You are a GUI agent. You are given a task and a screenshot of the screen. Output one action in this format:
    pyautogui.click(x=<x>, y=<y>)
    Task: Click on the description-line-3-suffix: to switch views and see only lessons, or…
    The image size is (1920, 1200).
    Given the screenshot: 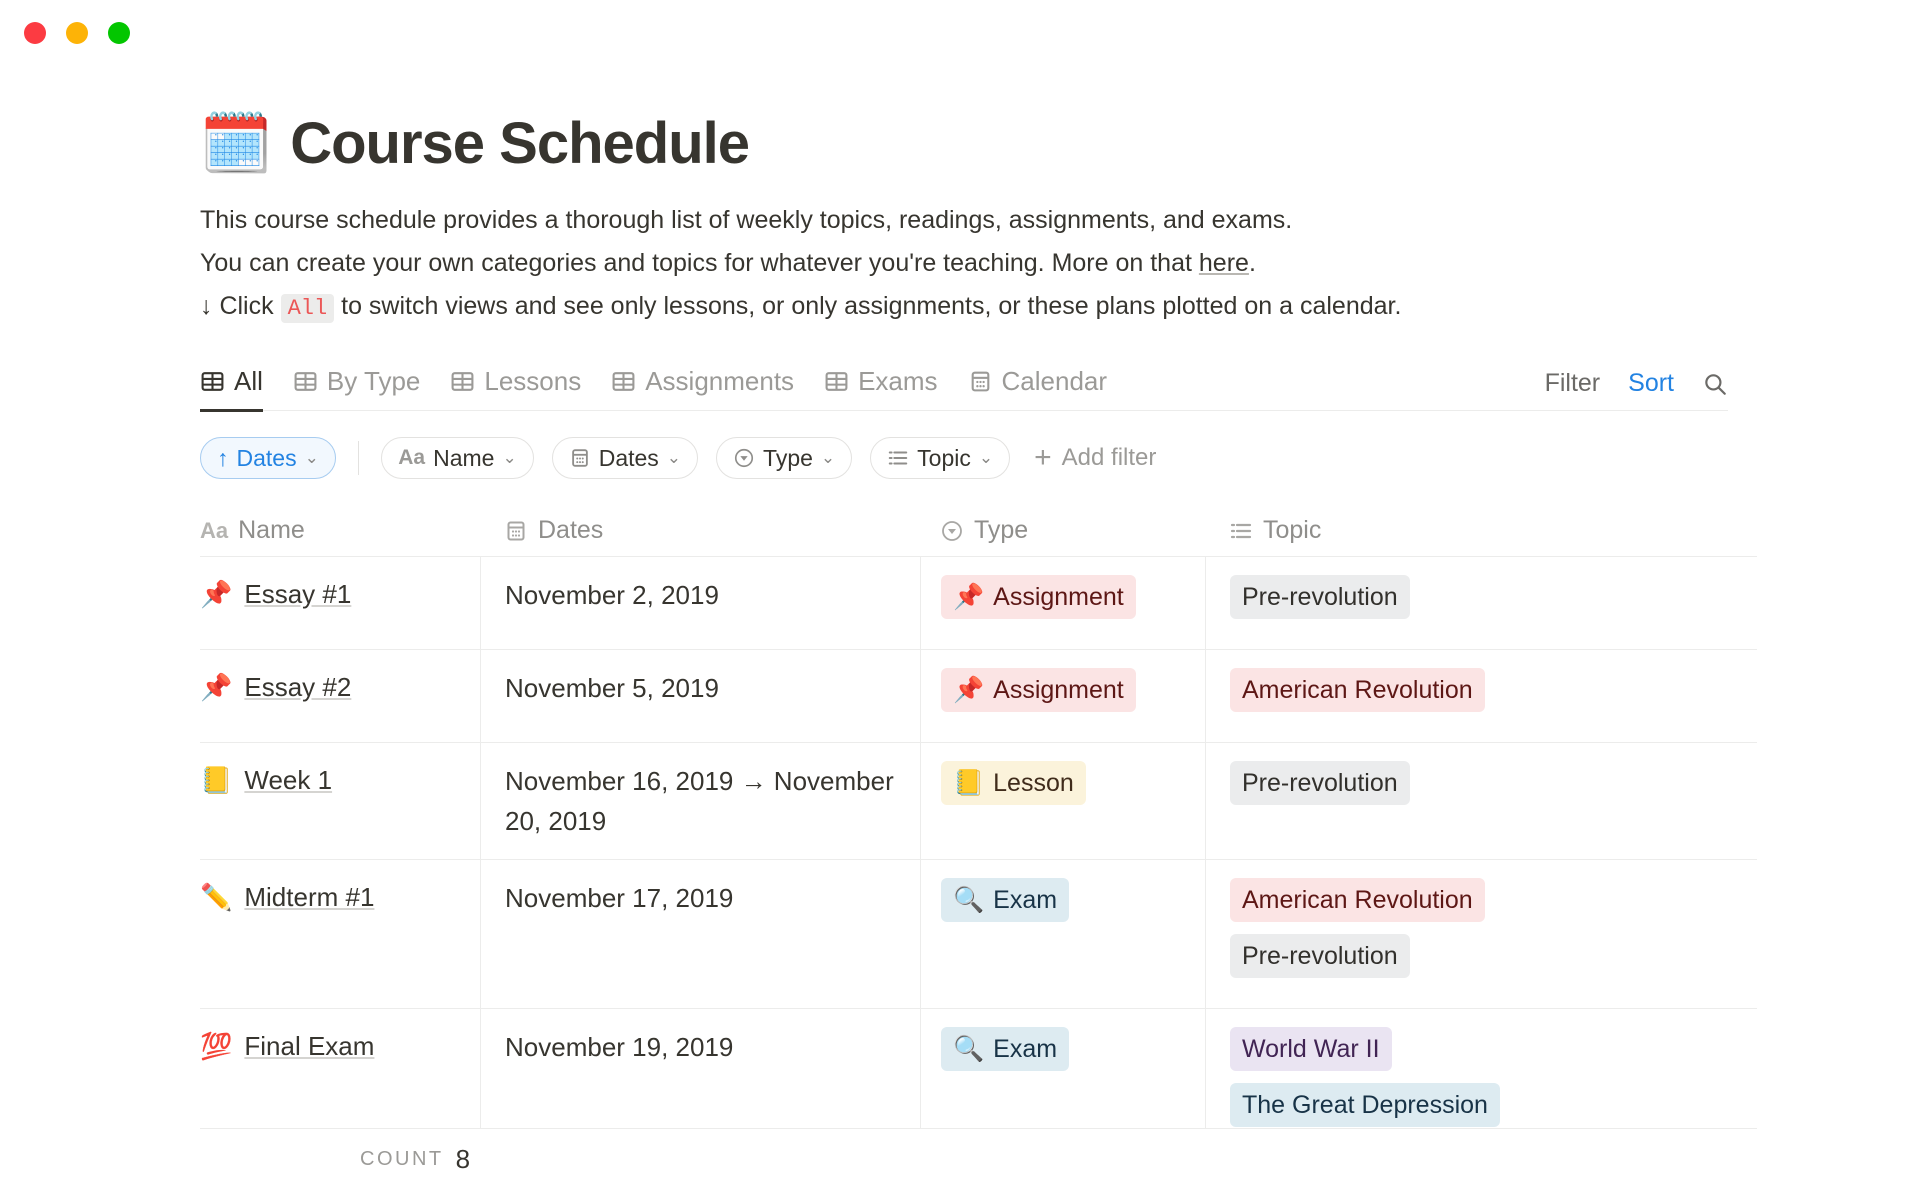 What is the action you would take?
    pyautogui.click(x=868, y=306)
    